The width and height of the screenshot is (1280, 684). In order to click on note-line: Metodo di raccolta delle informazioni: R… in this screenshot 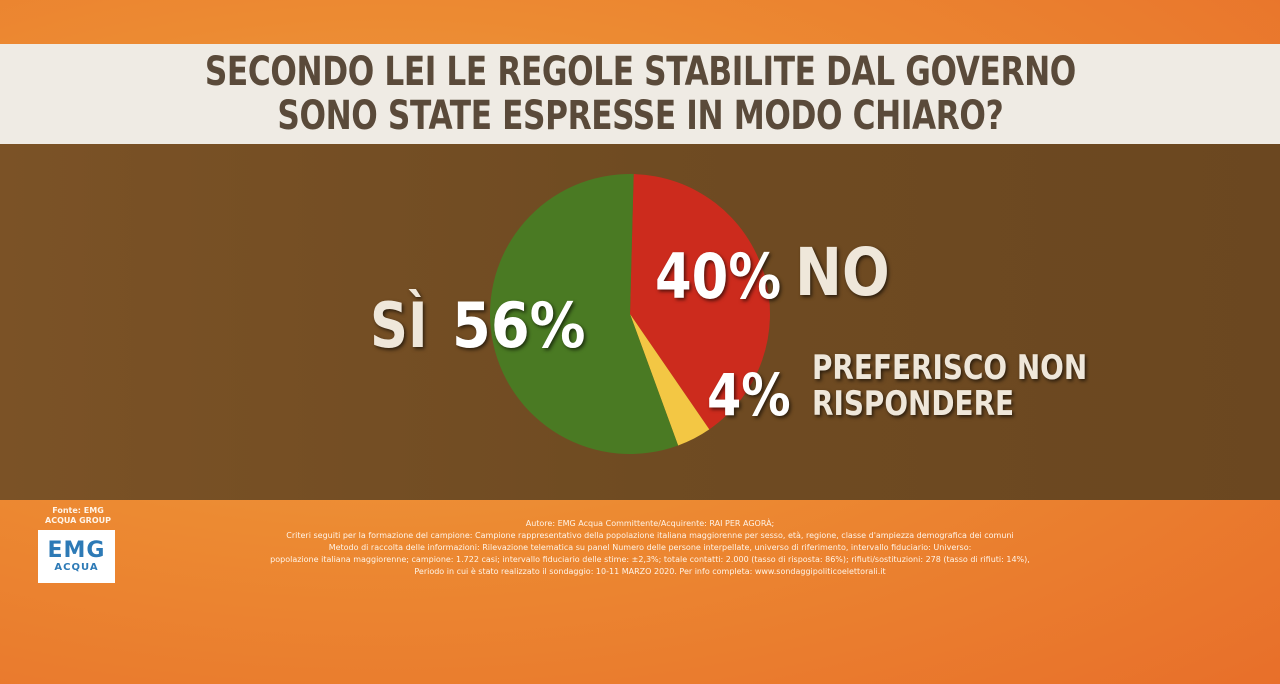, I will do `click(650, 547)`.